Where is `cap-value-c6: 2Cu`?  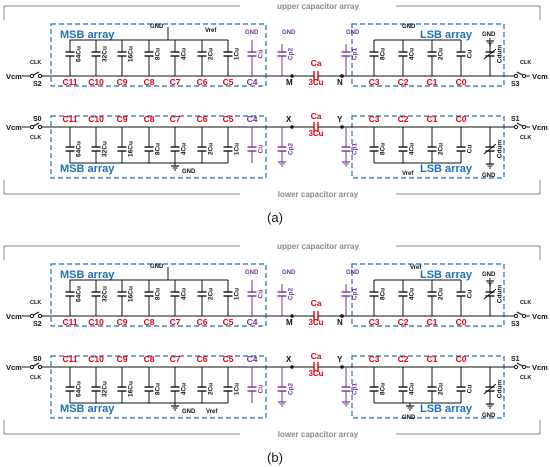
cap-value-c6: 2Cu is located at coordinates (211, 149).